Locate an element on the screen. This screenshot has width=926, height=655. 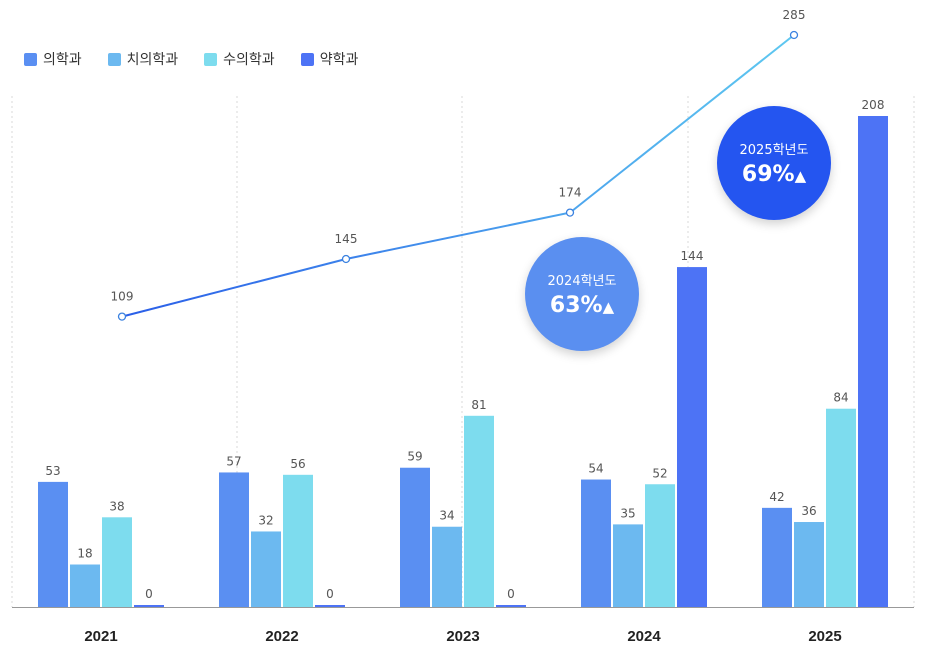
x-tick-2024: 2024 is located at coordinates (644, 636).